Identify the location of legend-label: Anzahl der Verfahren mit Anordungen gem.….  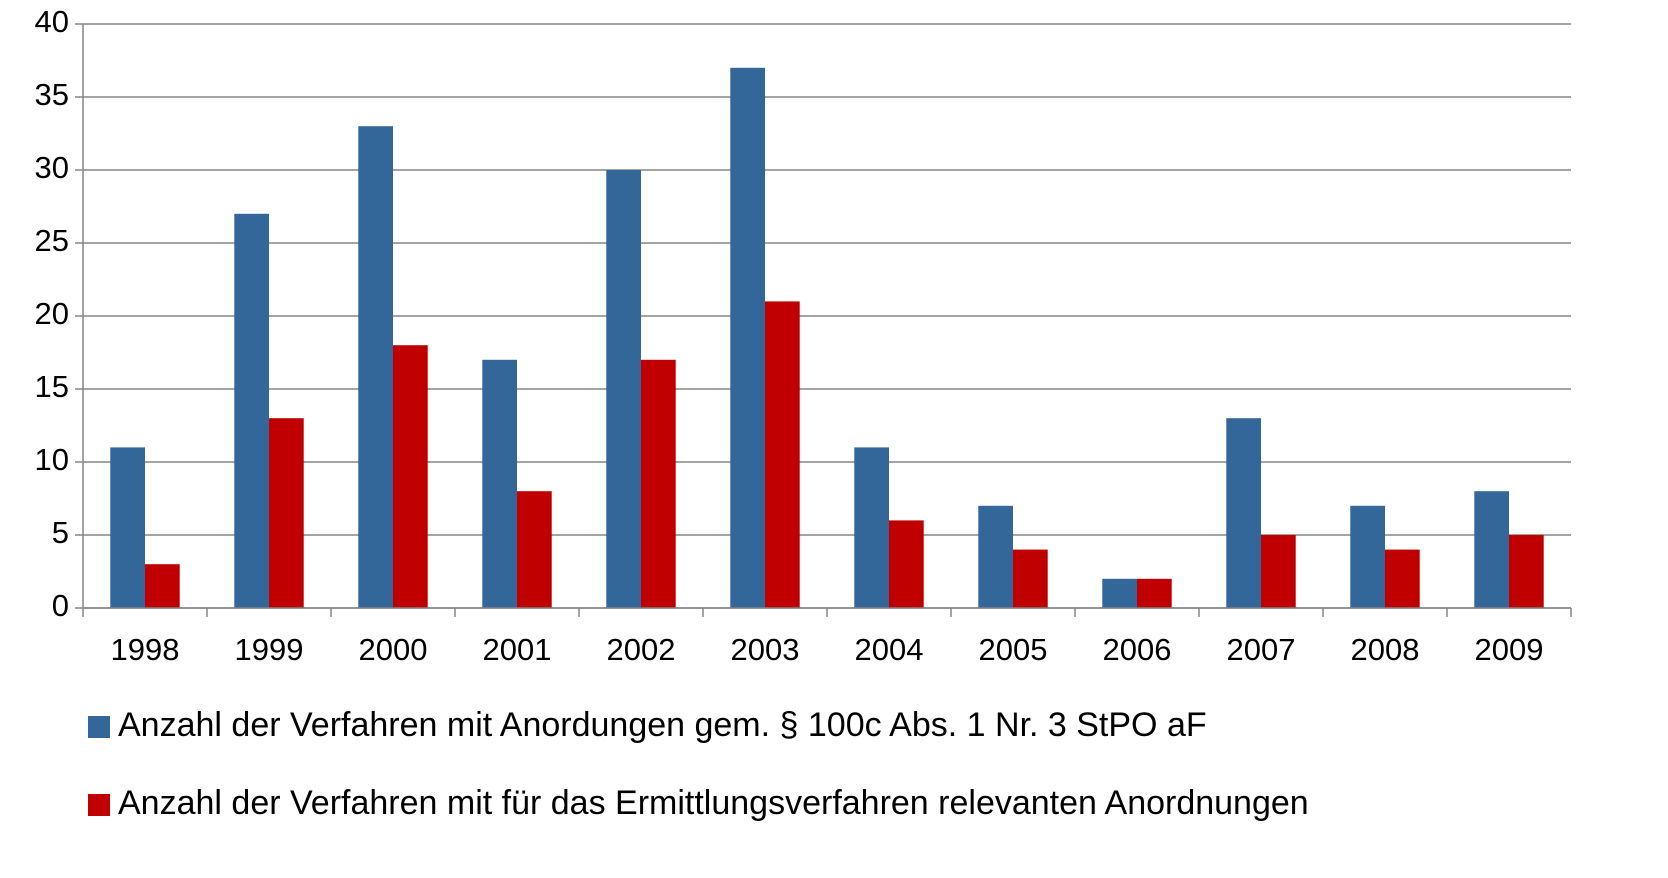
(662, 725).